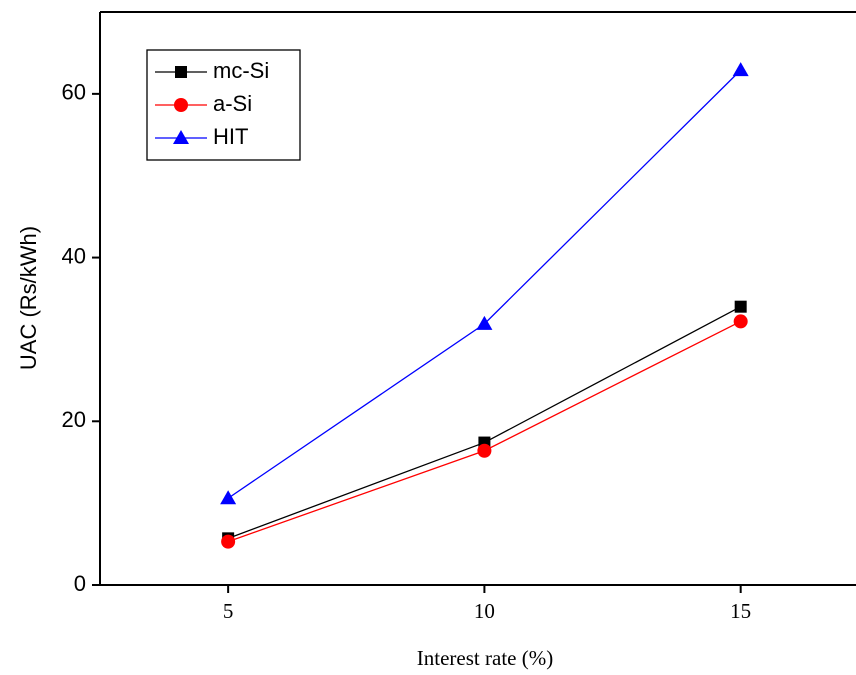 Image resolution: width=856 pixels, height=675 pixels. What do you see at coordinates (80, 583) in the screenshot?
I see `y-tick-label: 0` at bounding box center [80, 583].